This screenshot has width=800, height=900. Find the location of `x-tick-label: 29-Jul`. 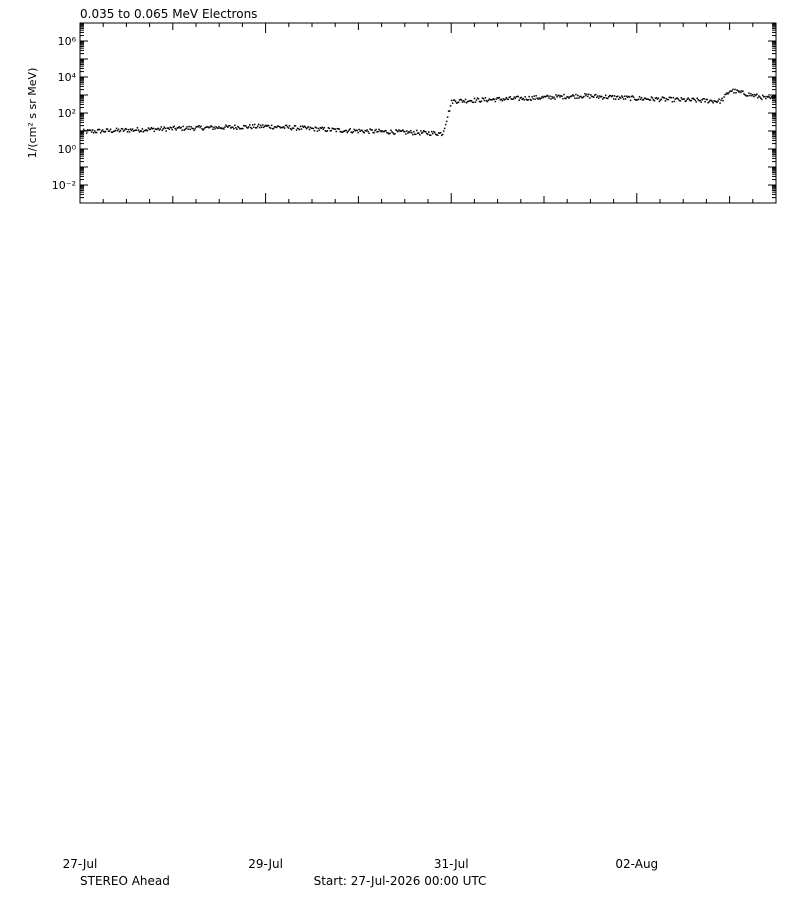

x-tick-label: 29-Jul is located at coordinates (265, 864).